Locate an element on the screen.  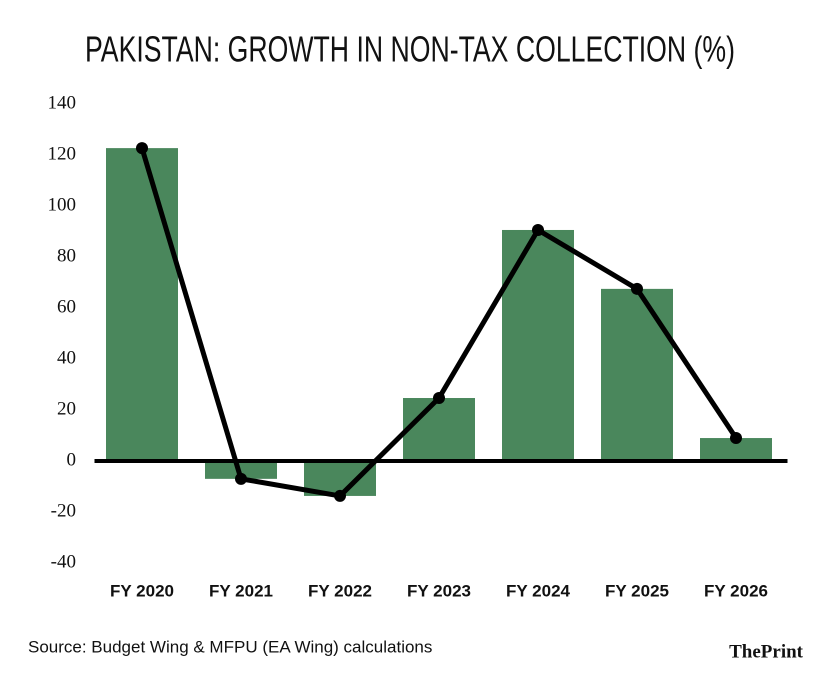
x-tick-label: FY 2024 is located at coordinates (538, 590).